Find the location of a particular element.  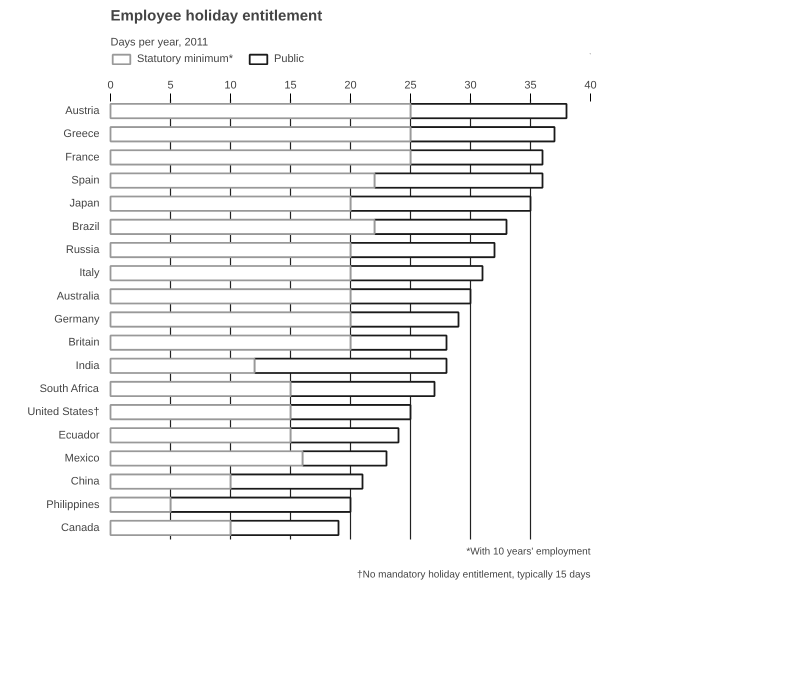

y-tick-label: India is located at coordinates (88, 366).